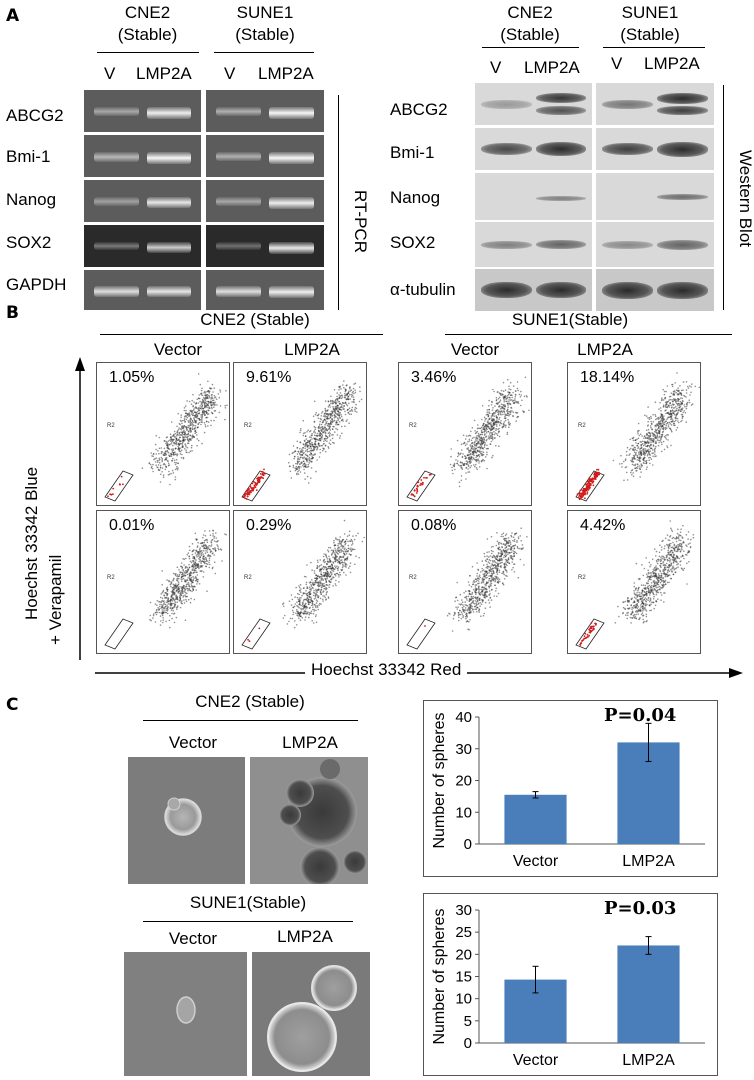 Image resolution: width=754 pixels, height=1080 pixels. Describe the element at coordinates (412, 152) in the screenshot. I see `wb-protein-bmi1: Bmi-1` at that location.